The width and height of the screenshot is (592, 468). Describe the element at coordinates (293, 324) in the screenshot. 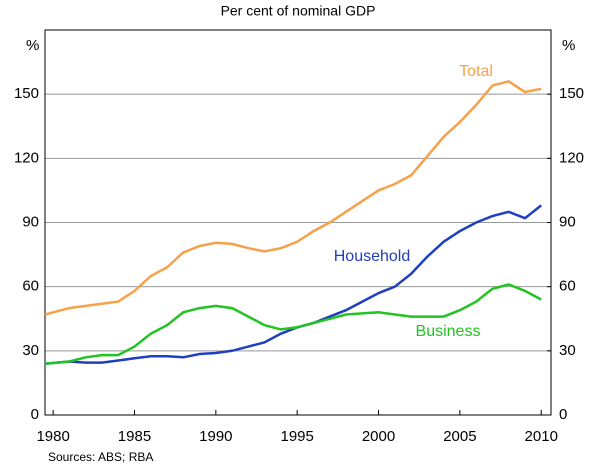

I see `series-line` at that location.